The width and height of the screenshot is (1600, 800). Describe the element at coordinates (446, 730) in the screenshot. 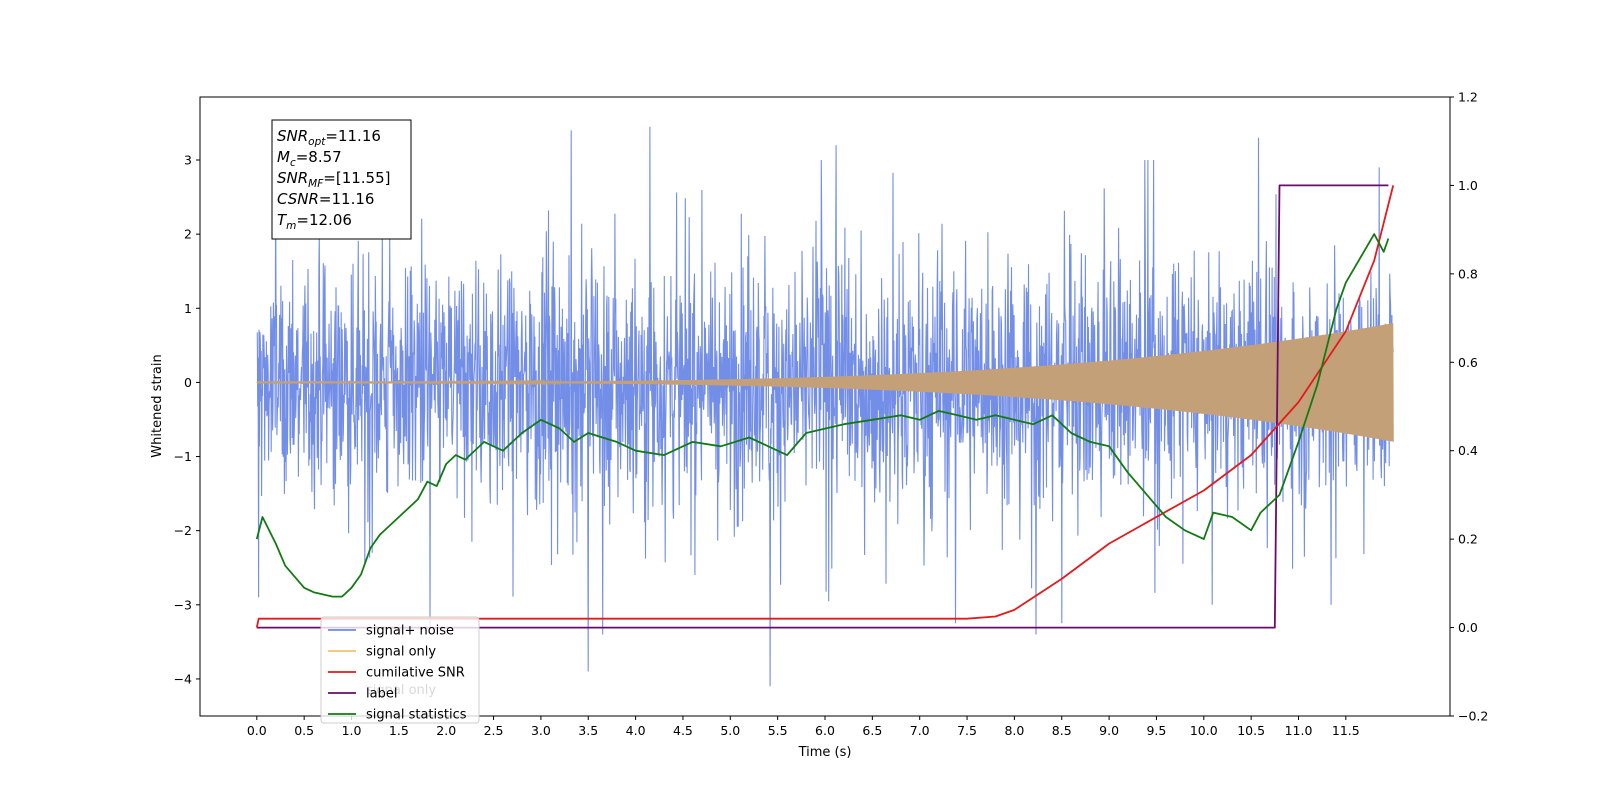

I see `x-tick-label: 2.0` at that location.